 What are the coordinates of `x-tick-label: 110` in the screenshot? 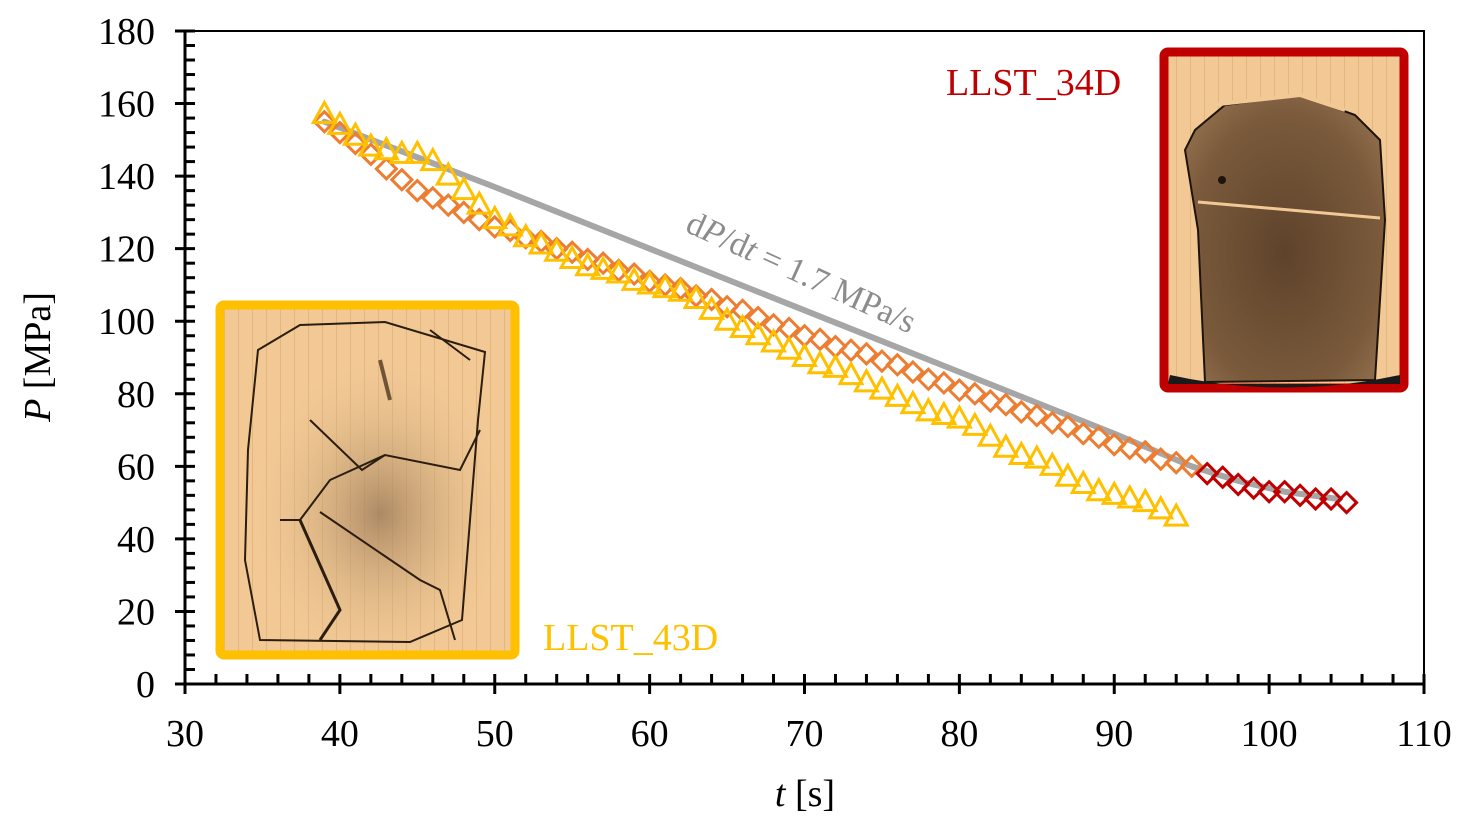 It's located at (1424, 734).